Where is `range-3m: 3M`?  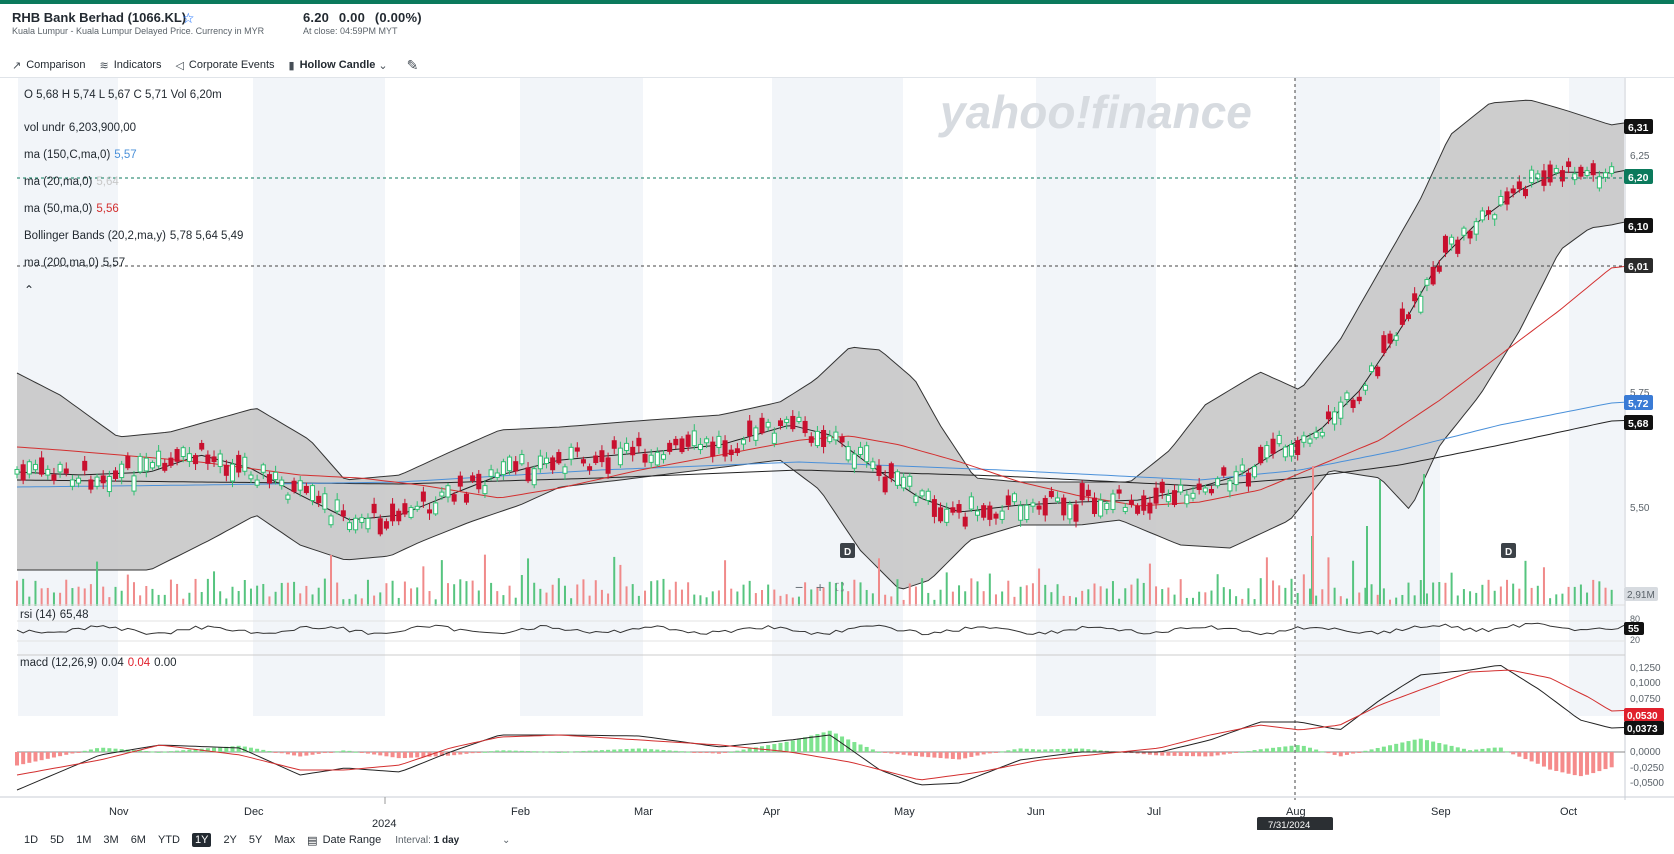 range-3m: 3M is located at coordinates (111, 840).